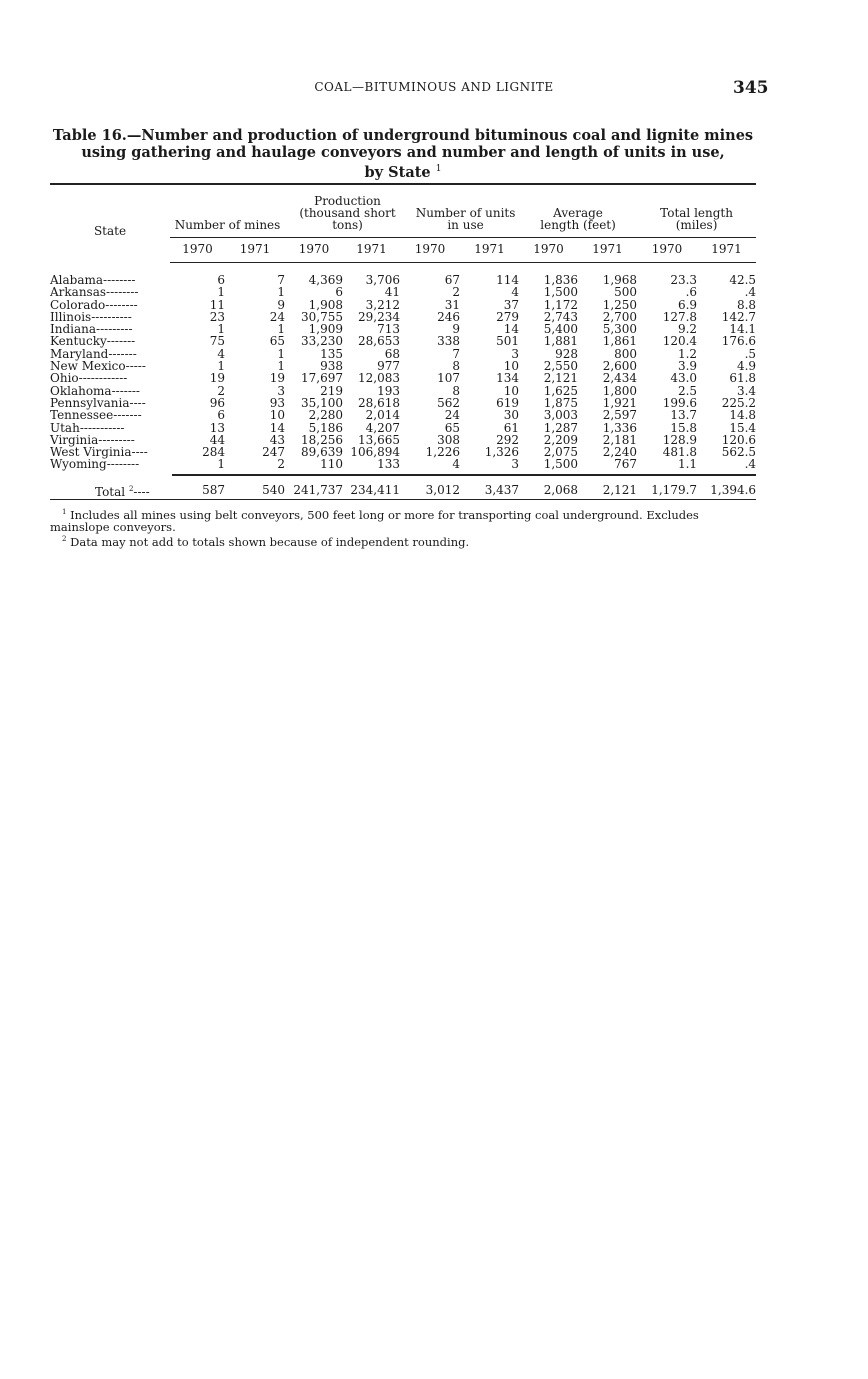 This screenshot has width=868, height=1379. I want to click on cell-units-1971: 4, so click(515, 292).